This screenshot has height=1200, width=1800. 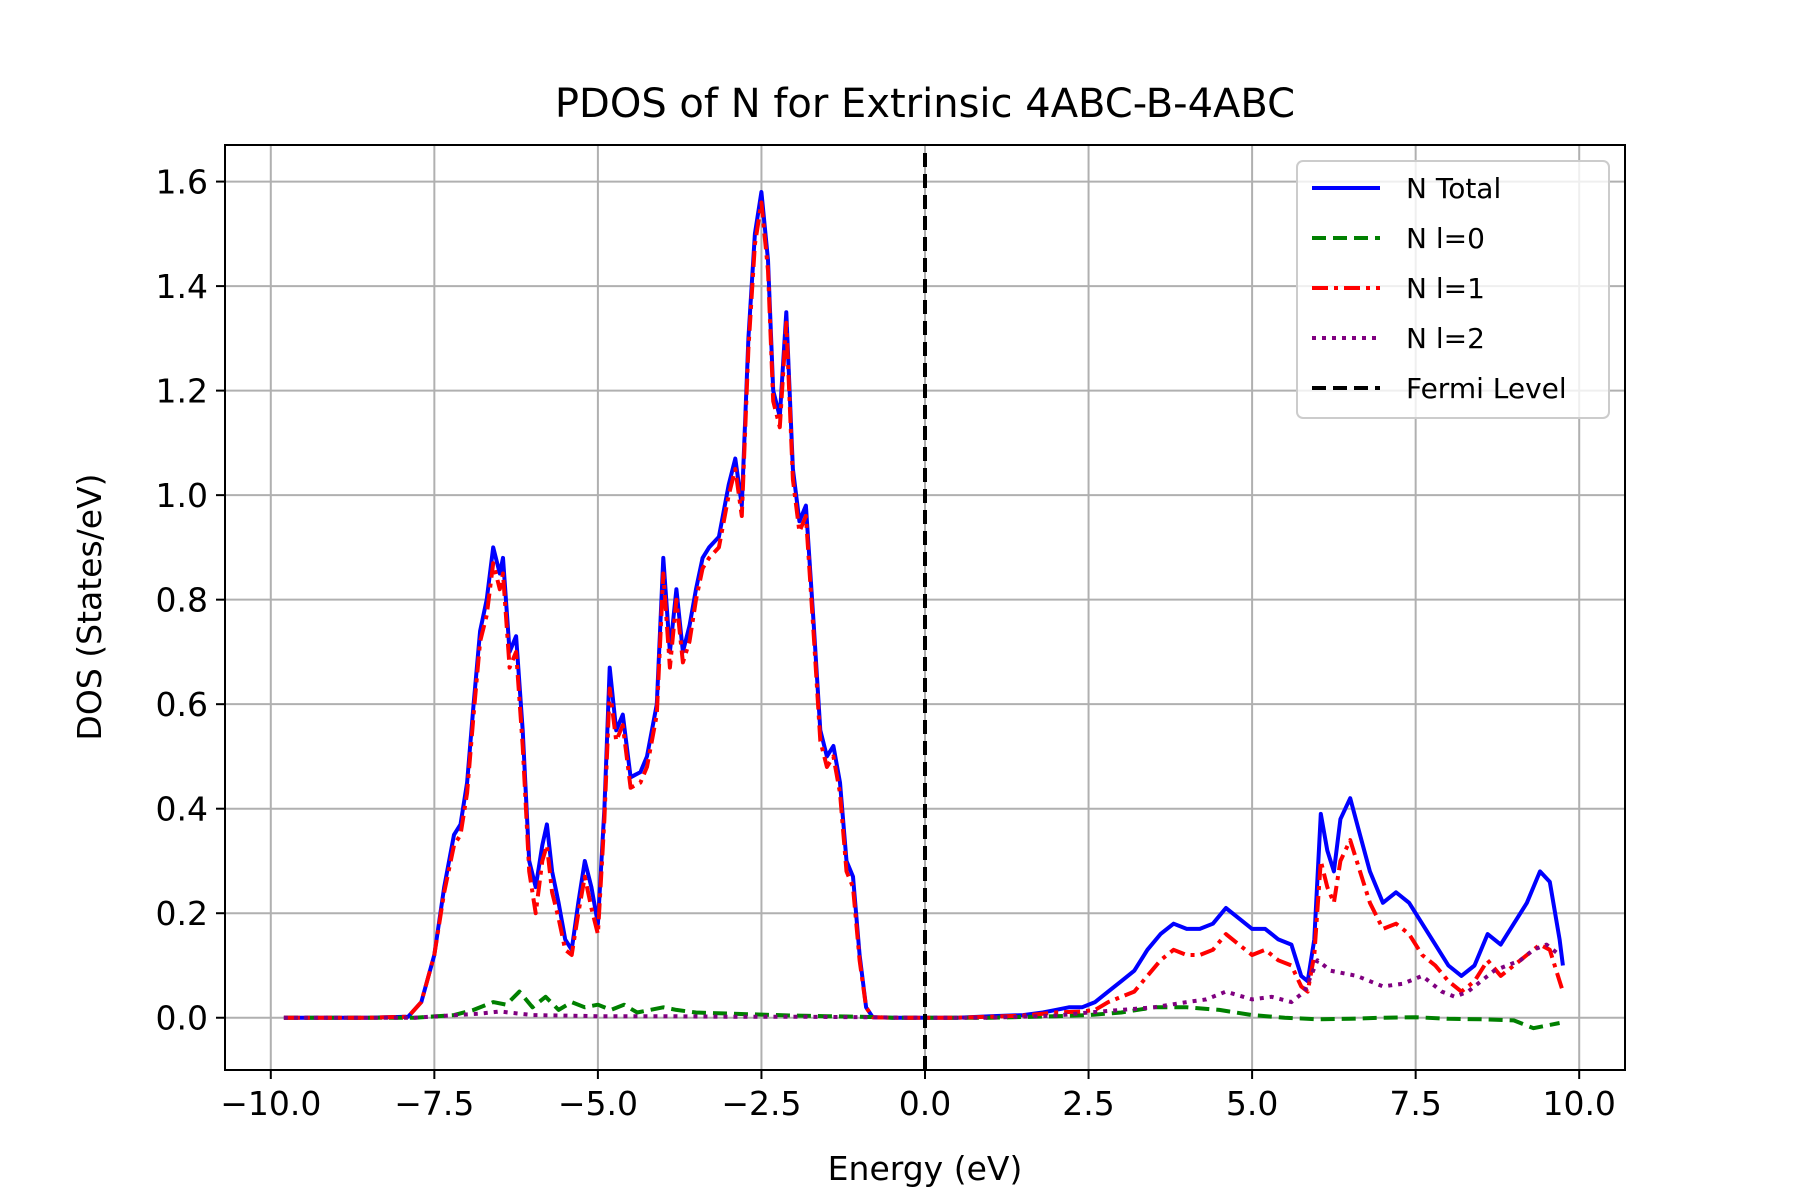 I want to click on x-tick-label: −7.5, so click(x=434, y=1103).